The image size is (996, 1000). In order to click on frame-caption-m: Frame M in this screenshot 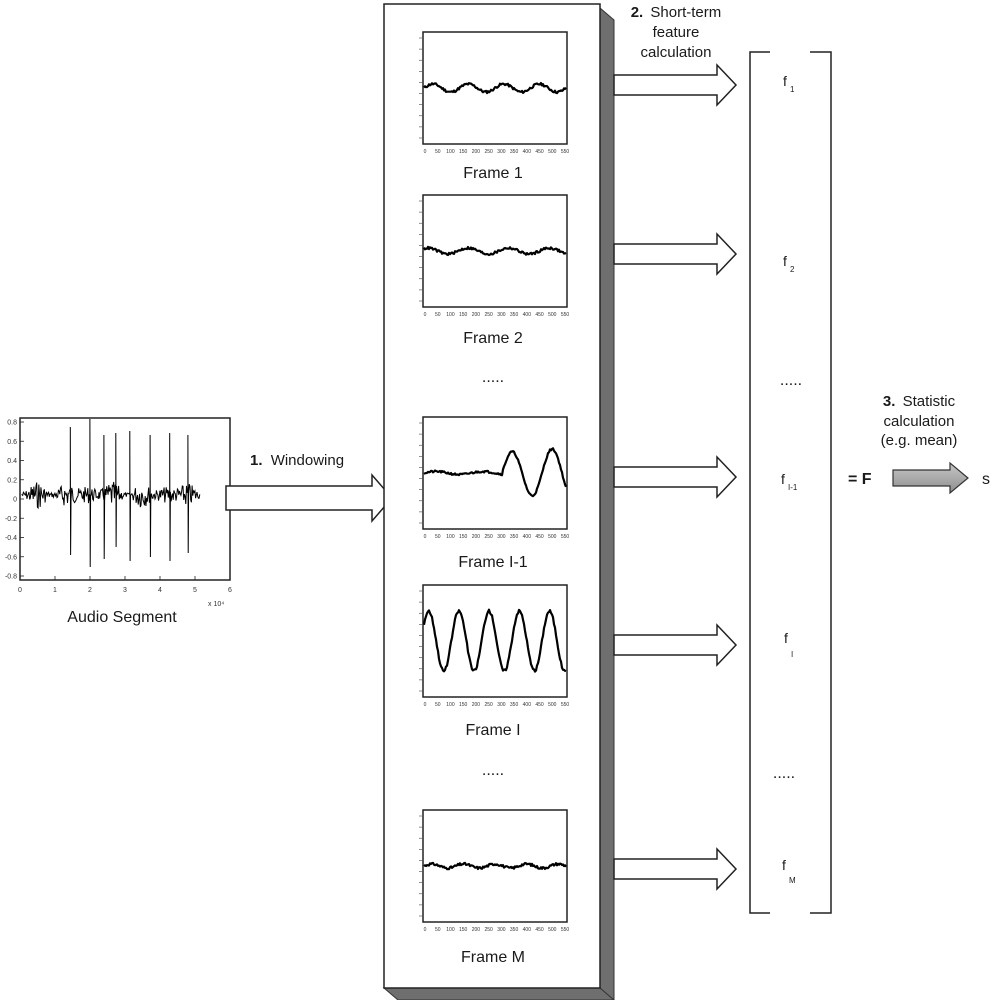, I will do `click(493, 957)`.